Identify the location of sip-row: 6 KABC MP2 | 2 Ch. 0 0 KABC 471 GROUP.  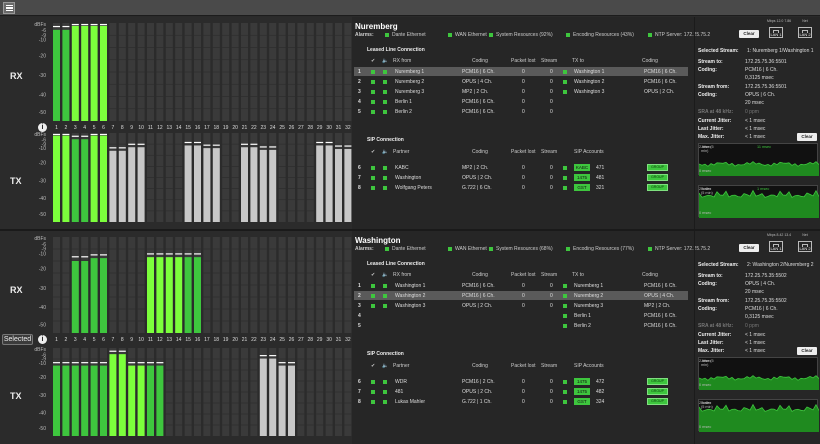
(521, 167).